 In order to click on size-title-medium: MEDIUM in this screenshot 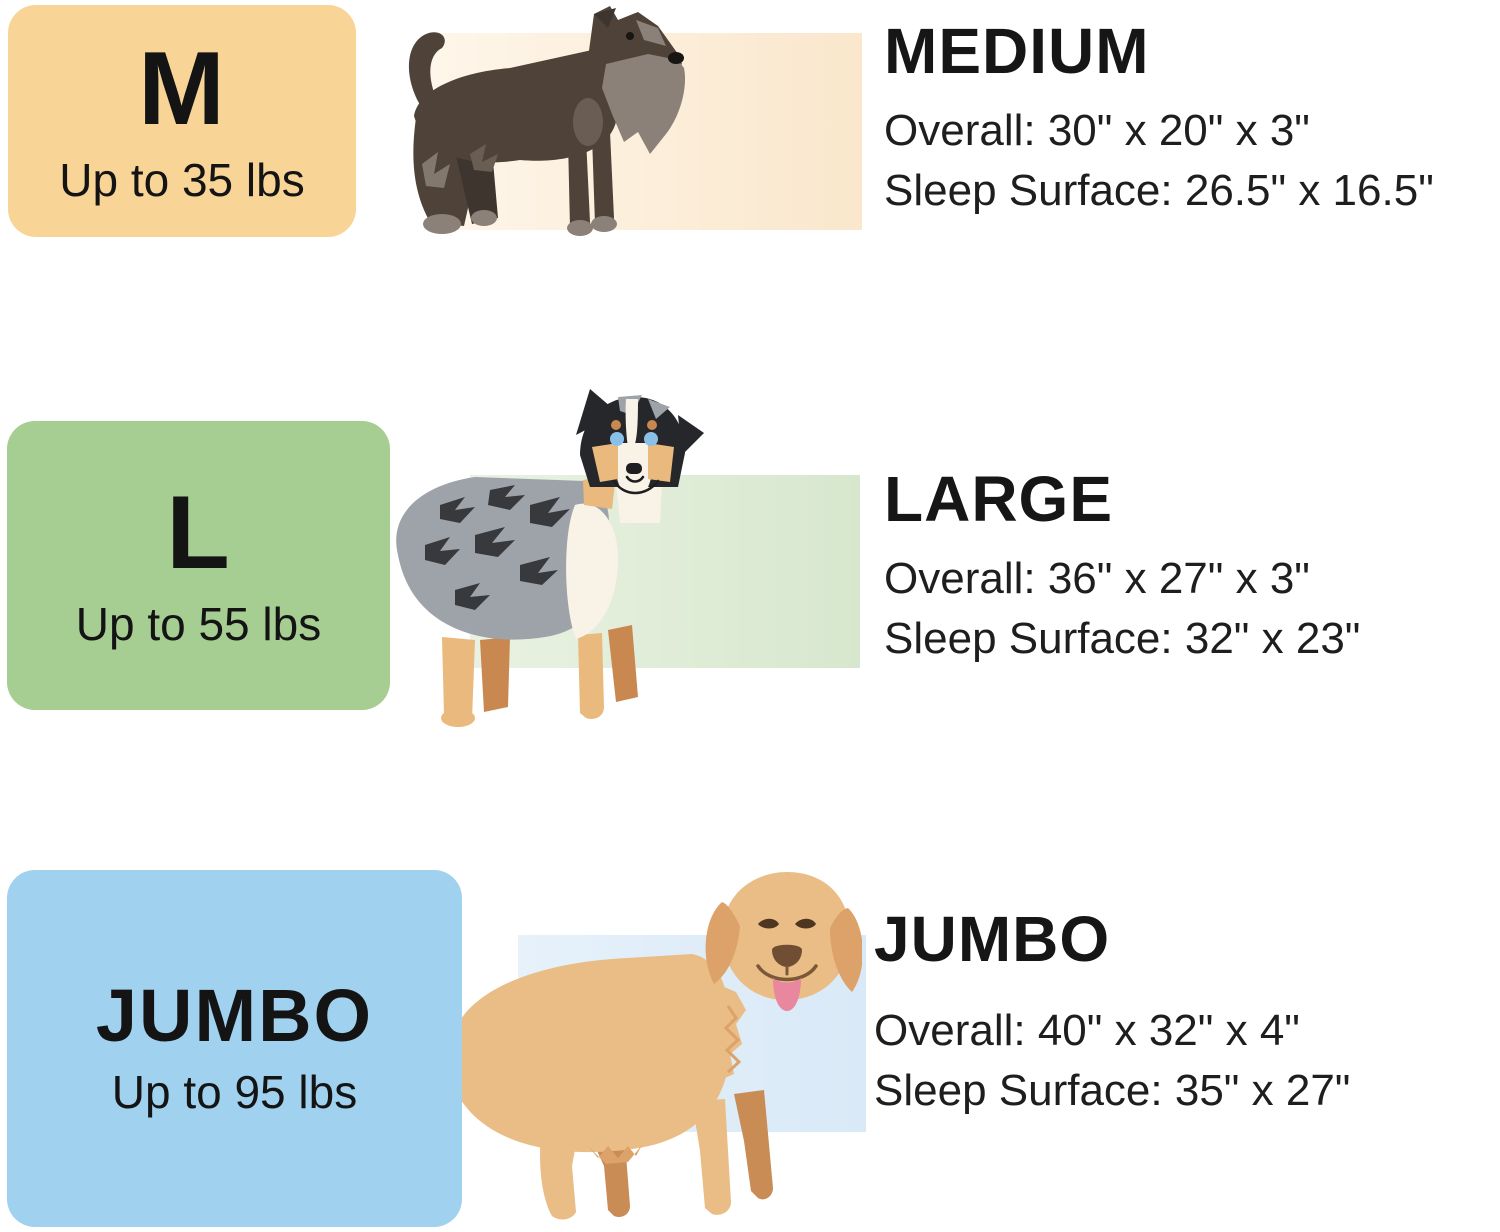, I will do `click(1017, 51)`.